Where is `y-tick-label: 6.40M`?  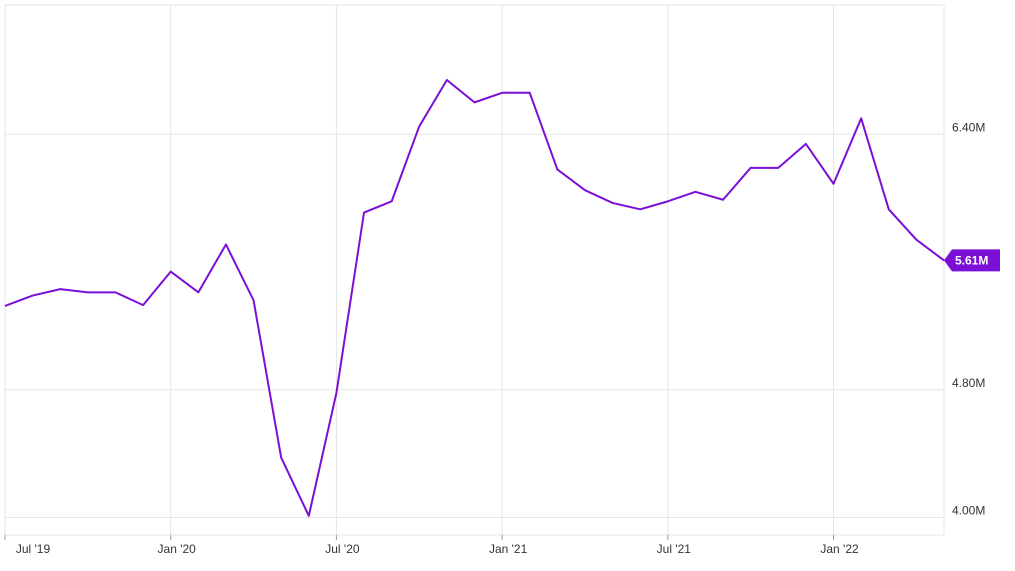
y-tick-label: 6.40M is located at coordinates (968, 127).